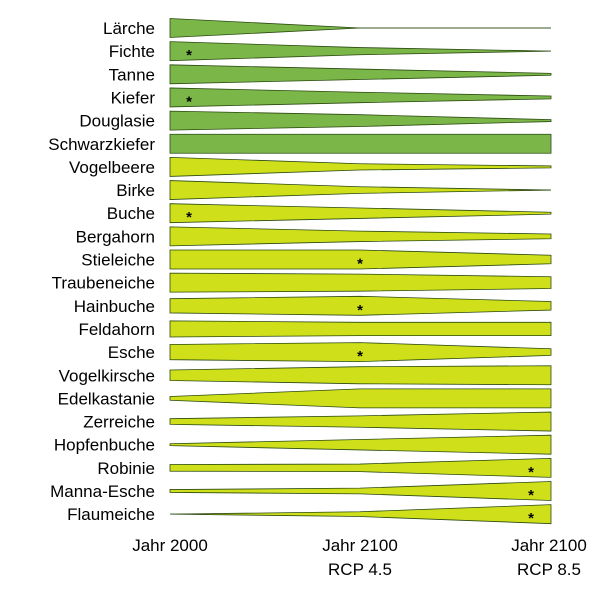 This screenshot has width=600, height=600. What do you see at coordinates (549, 569) in the screenshot?
I see `x-label-2-line2: RCP 8.5` at bounding box center [549, 569].